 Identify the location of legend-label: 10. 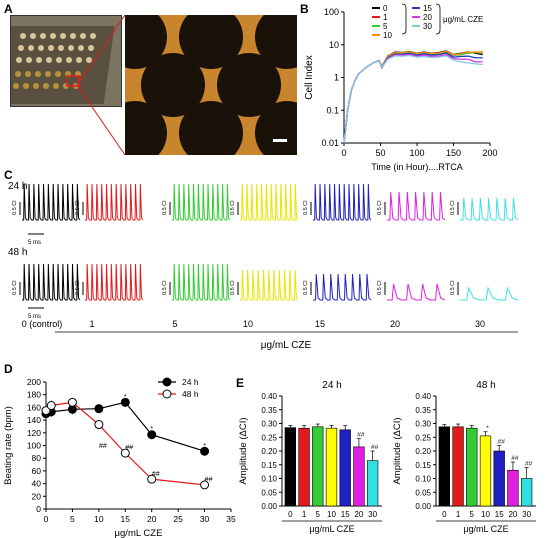
(387, 35).